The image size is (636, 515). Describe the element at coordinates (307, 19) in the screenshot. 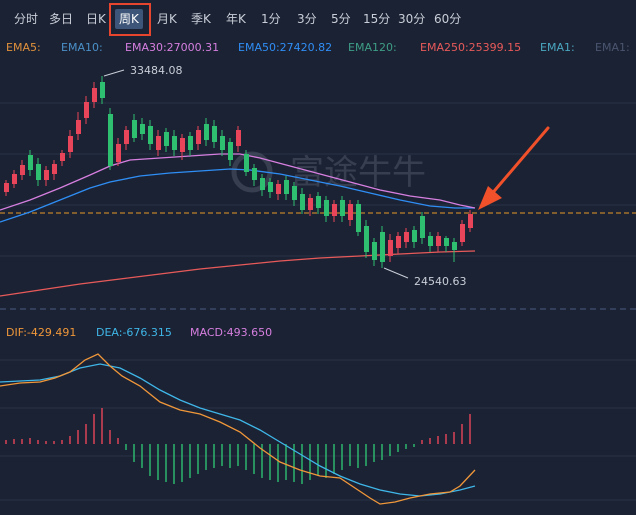

I see `tab-3min: 3分` at that location.